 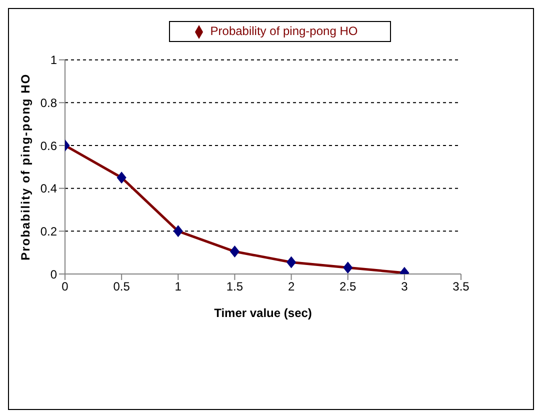 What do you see at coordinates (54, 274) in the screenshot?
I see `y-tick-label: 0` at bounding box center [54, 274].